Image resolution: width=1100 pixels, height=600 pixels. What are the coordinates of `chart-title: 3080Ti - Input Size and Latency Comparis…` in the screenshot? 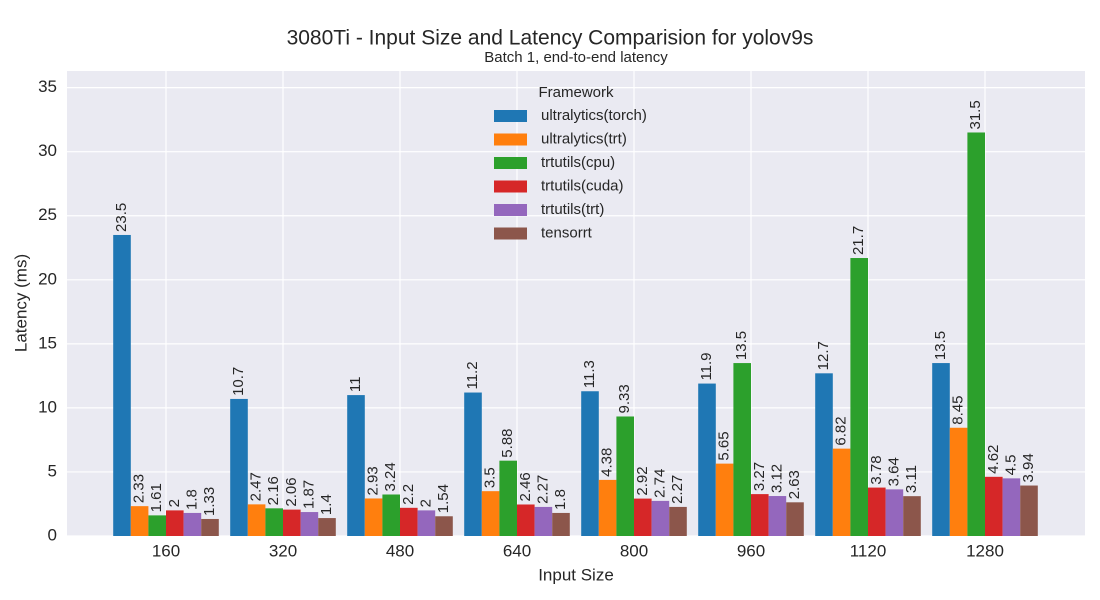 It's located at (550, 38).